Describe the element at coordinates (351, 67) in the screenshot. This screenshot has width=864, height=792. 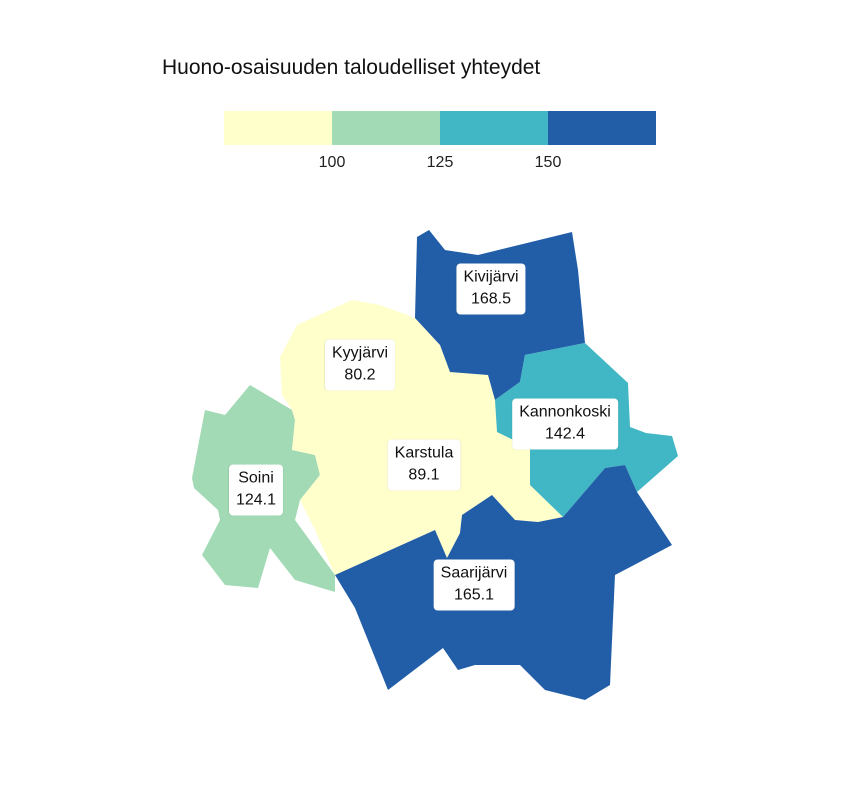
I see `map-title: Huono-osaisuuden taloudelliset yhteydet` at that location.